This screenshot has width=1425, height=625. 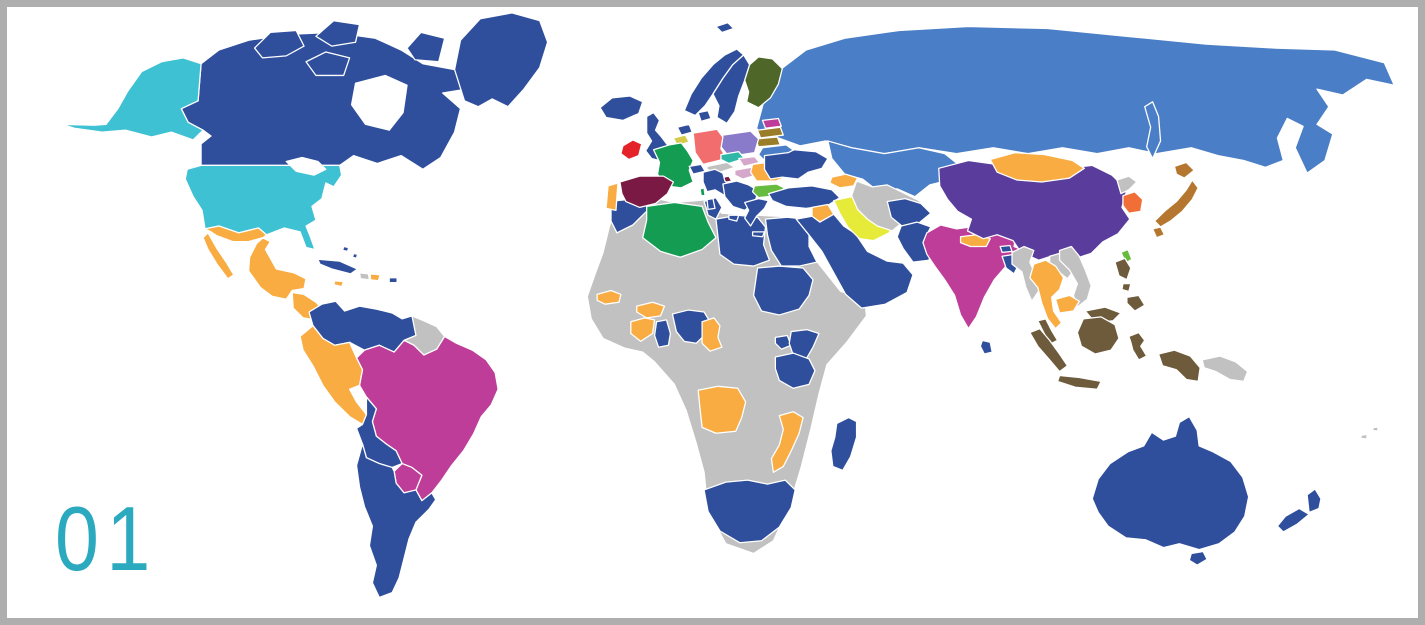 I want to click on region-papua-new-guinea, so click(x=1225, y=369).